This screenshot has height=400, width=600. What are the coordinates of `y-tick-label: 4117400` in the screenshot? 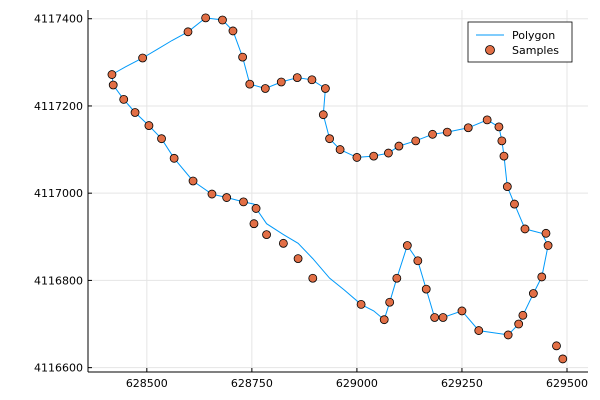 It's located at (58, 19).